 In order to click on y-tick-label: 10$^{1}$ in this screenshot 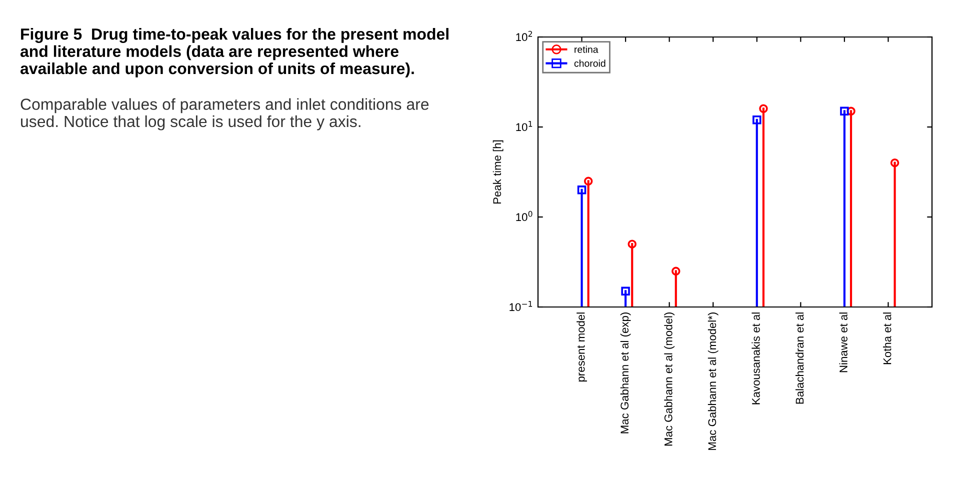, I will do `click(524, 126)`.